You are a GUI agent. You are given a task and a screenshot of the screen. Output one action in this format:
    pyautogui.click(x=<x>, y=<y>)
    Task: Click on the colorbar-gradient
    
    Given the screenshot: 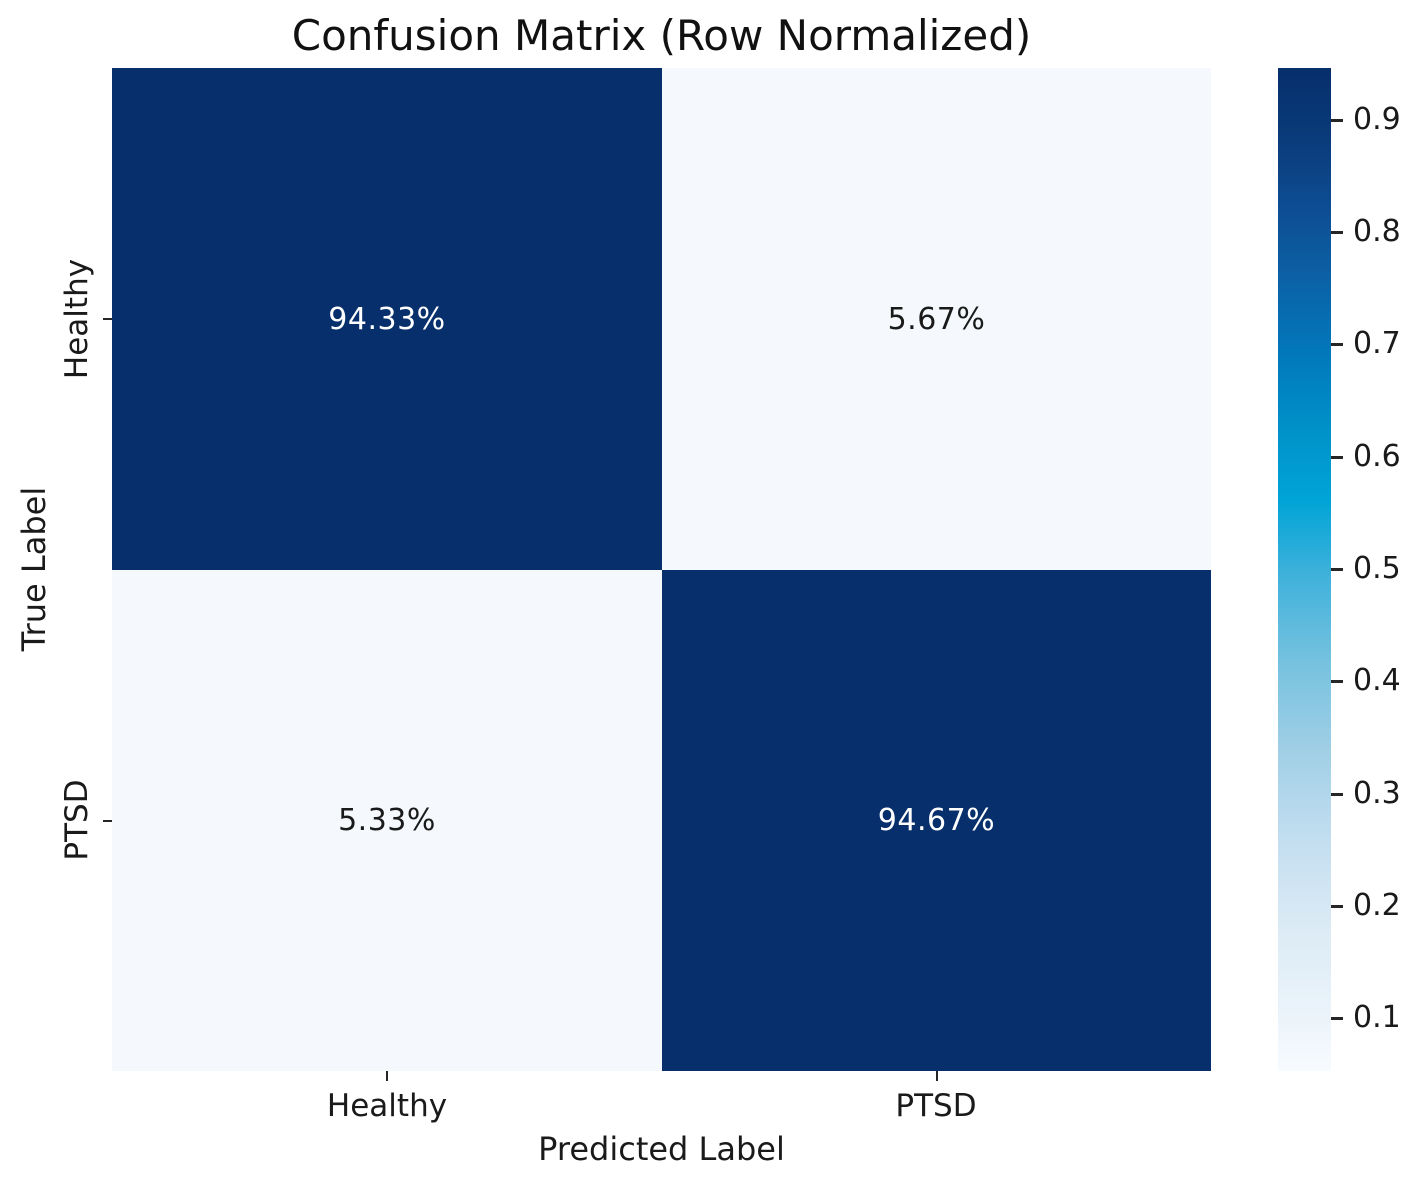 What is the action you would take?
    pyautogui.click(x=1304, y=569)
    